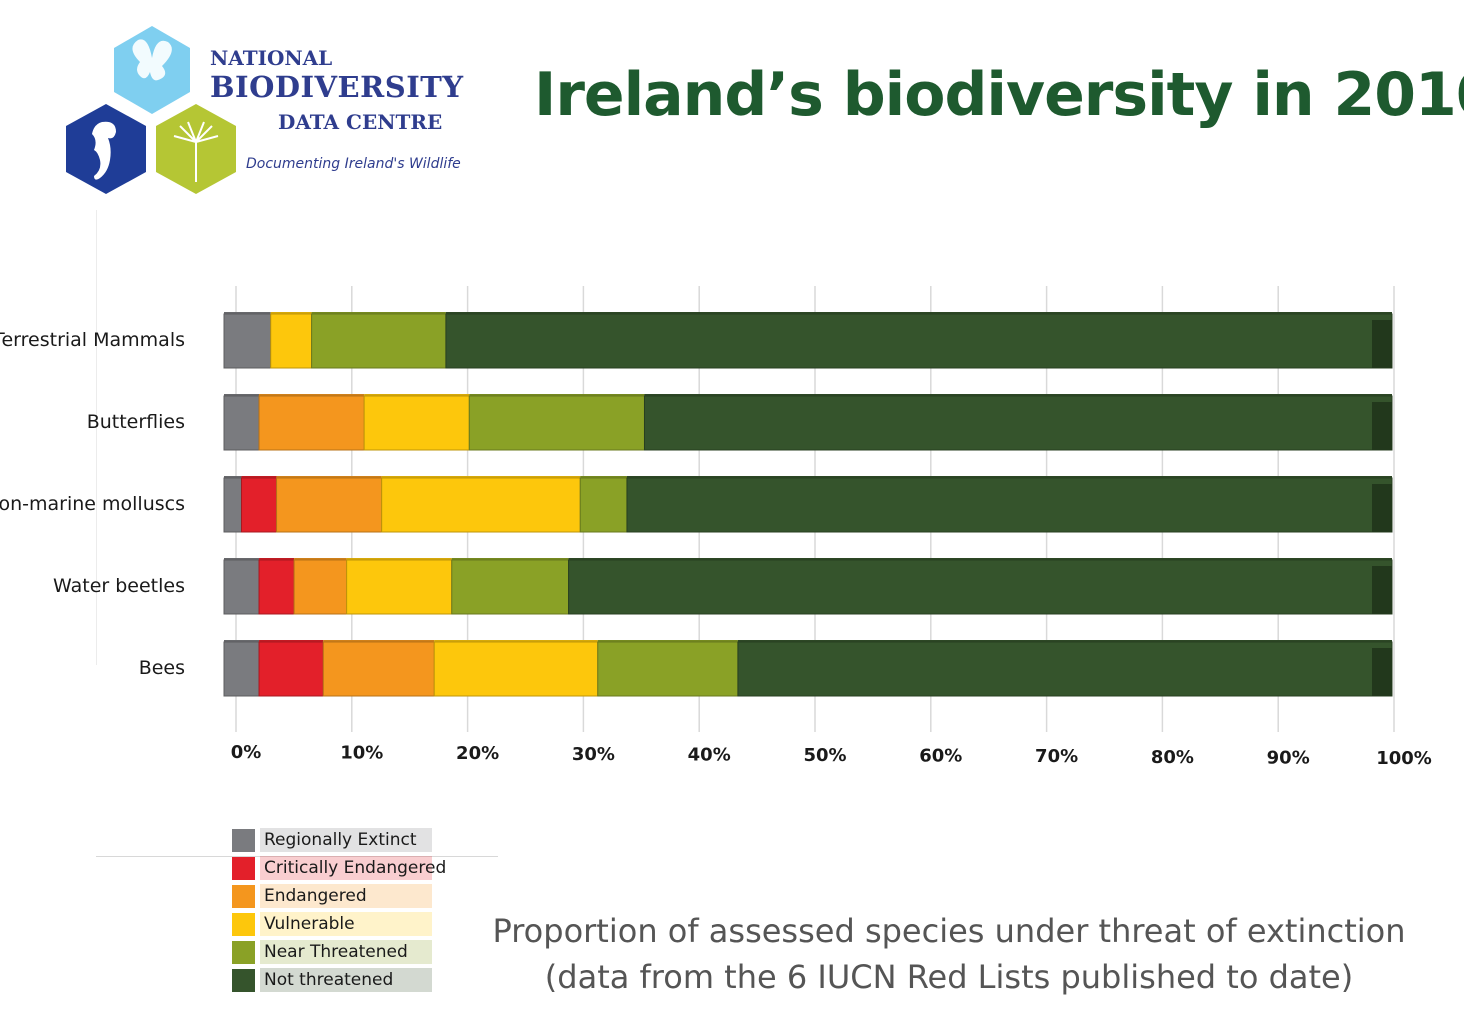 Image resolution: width=1464 pixels, height=1030 pixels. What do you see at coordinates (1172, 757) in the screenshot?
I see `x-tick-label: 80%` at bounding box center [1172, 757].